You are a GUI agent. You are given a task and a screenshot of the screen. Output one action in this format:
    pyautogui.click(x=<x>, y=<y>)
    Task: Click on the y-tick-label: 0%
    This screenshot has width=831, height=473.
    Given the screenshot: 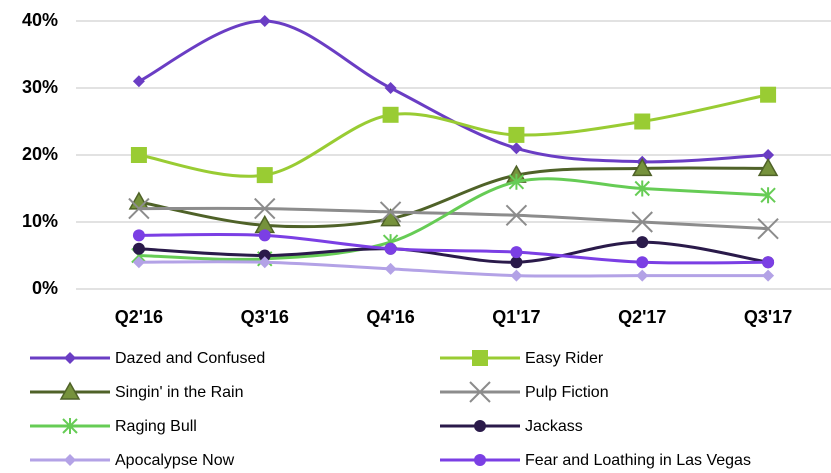 What is the action you would take?
    pyautogui.click(x=45, y=288)
    